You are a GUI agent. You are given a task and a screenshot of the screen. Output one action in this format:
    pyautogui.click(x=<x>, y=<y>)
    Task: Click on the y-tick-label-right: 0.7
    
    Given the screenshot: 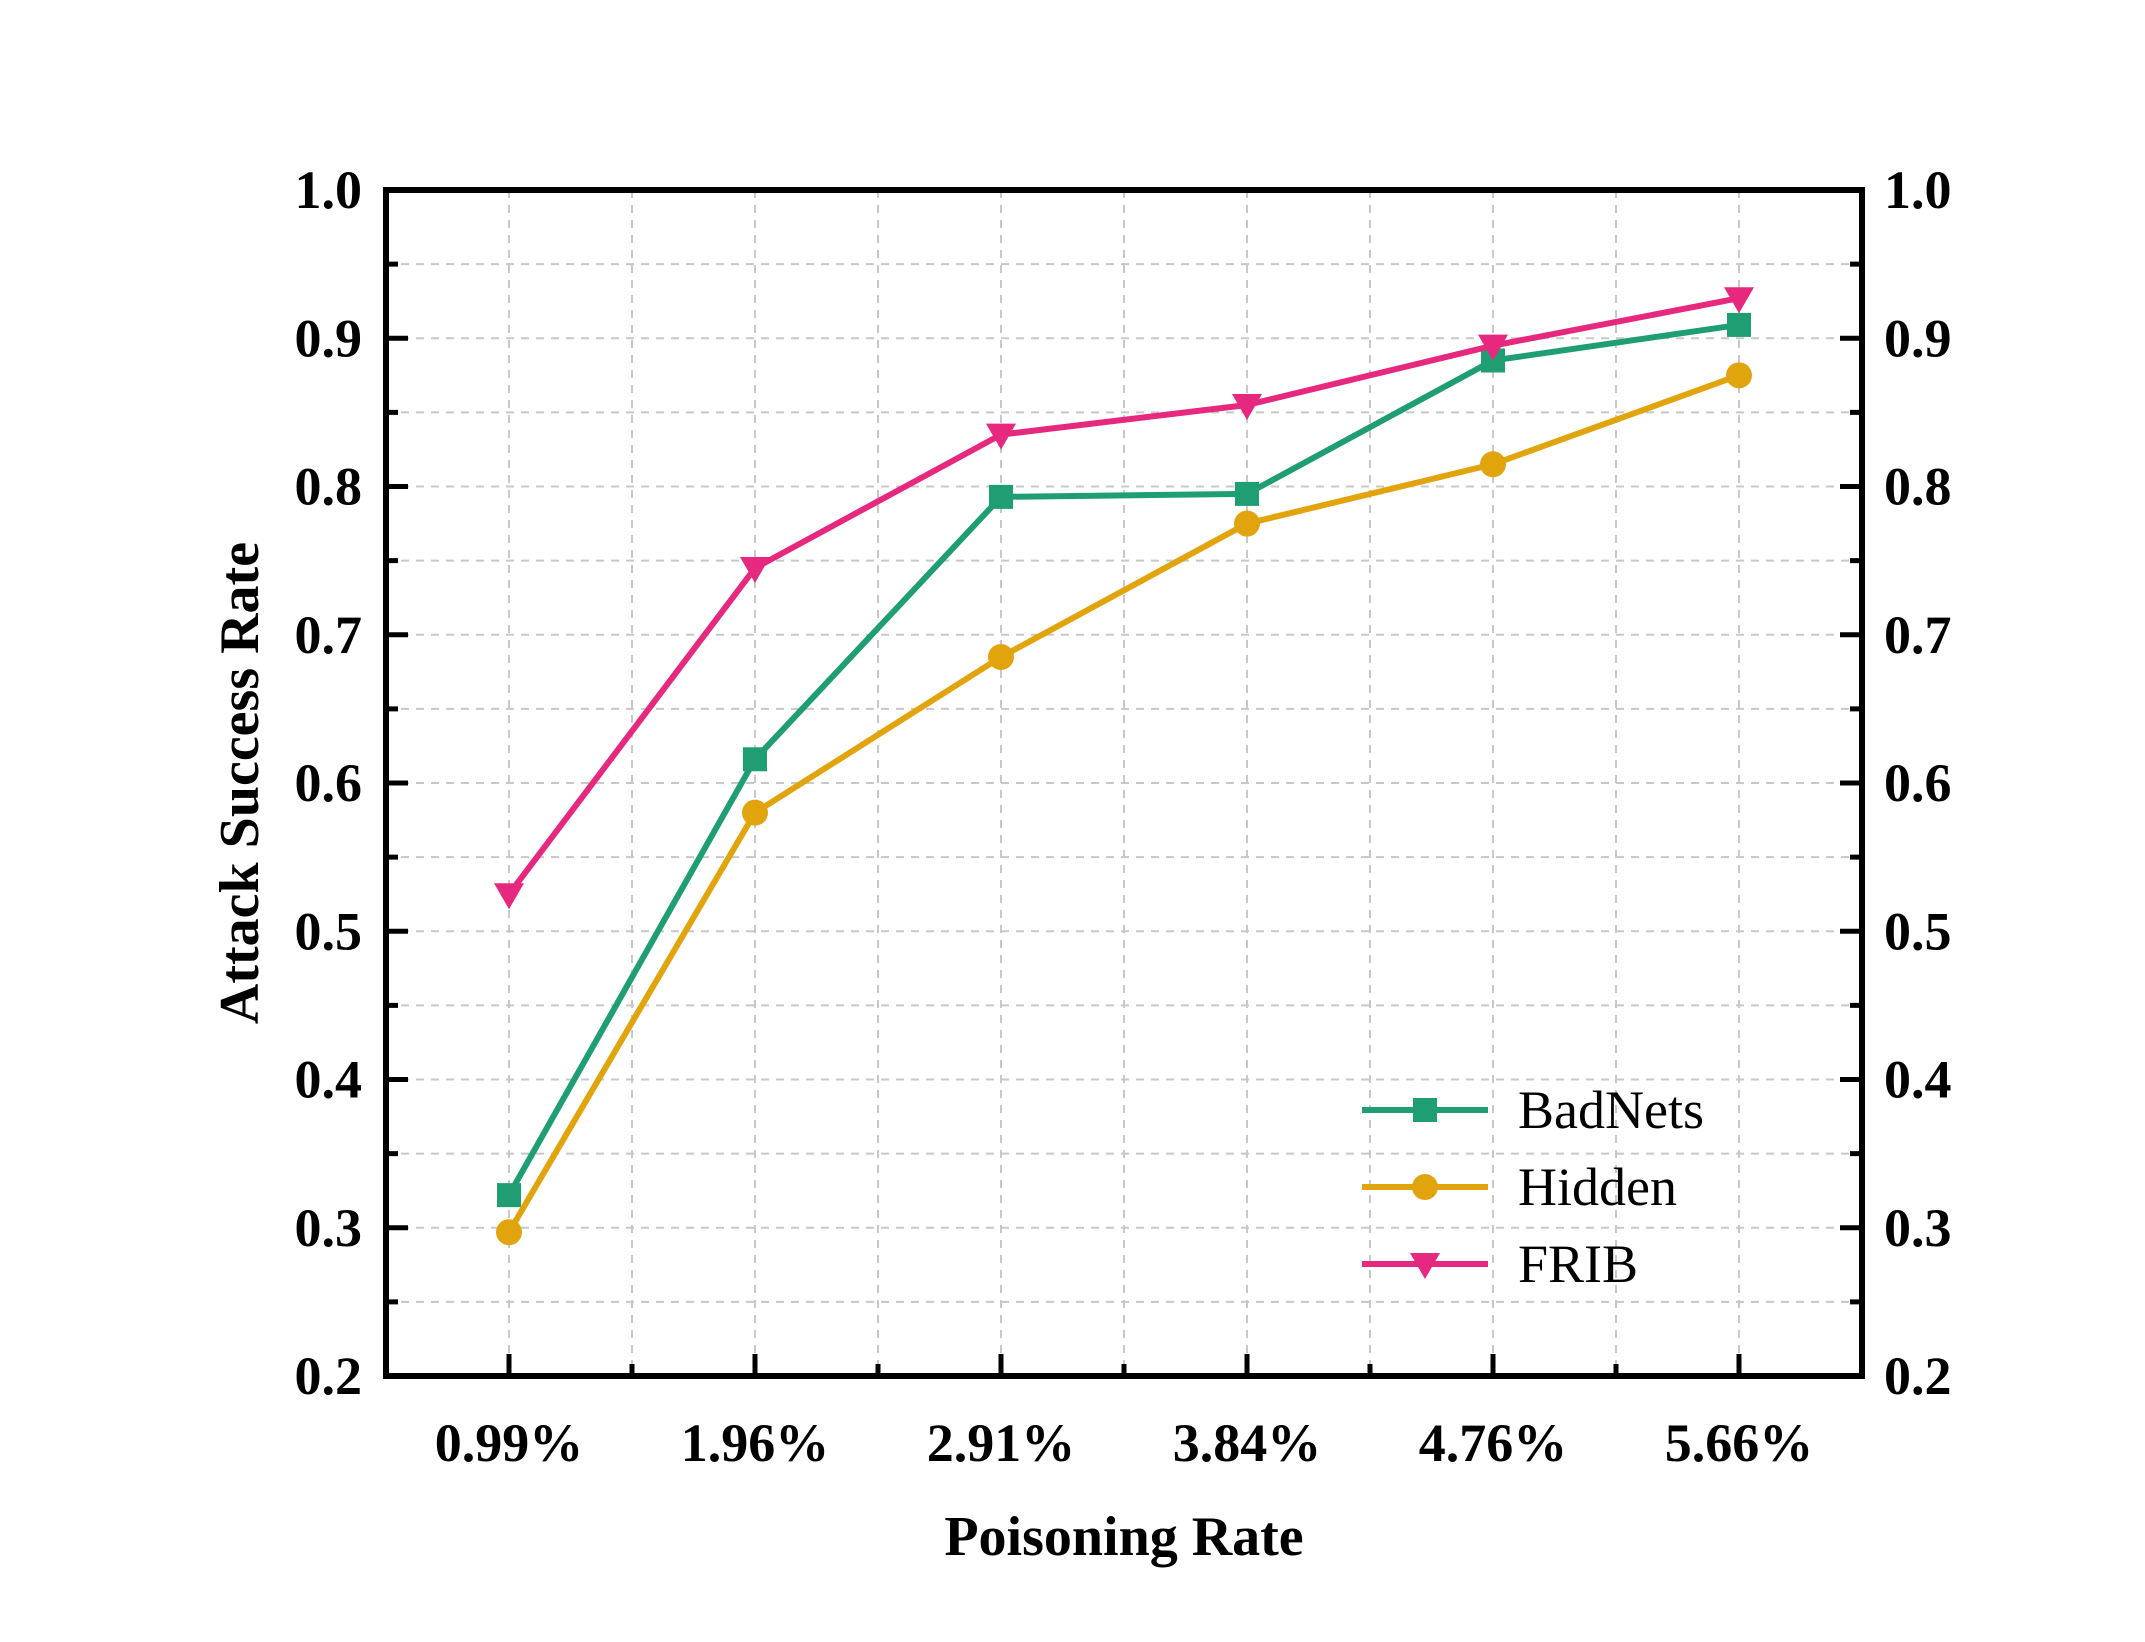 What is the action you would take?
    pyautogui.click(x=1918, y=635)
    